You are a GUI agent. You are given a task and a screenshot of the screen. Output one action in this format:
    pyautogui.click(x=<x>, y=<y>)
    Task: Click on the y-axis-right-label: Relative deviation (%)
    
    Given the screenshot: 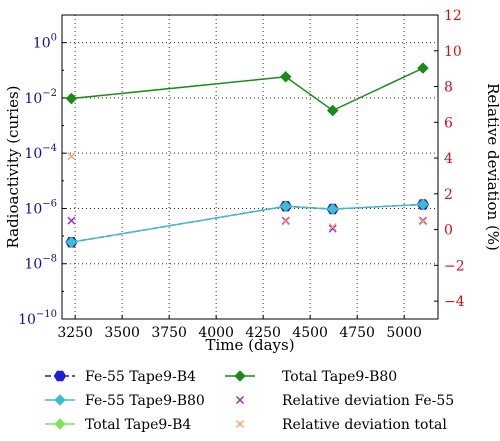 What is the action you would take?
    pyautogui.click(x=492, y=167)
    